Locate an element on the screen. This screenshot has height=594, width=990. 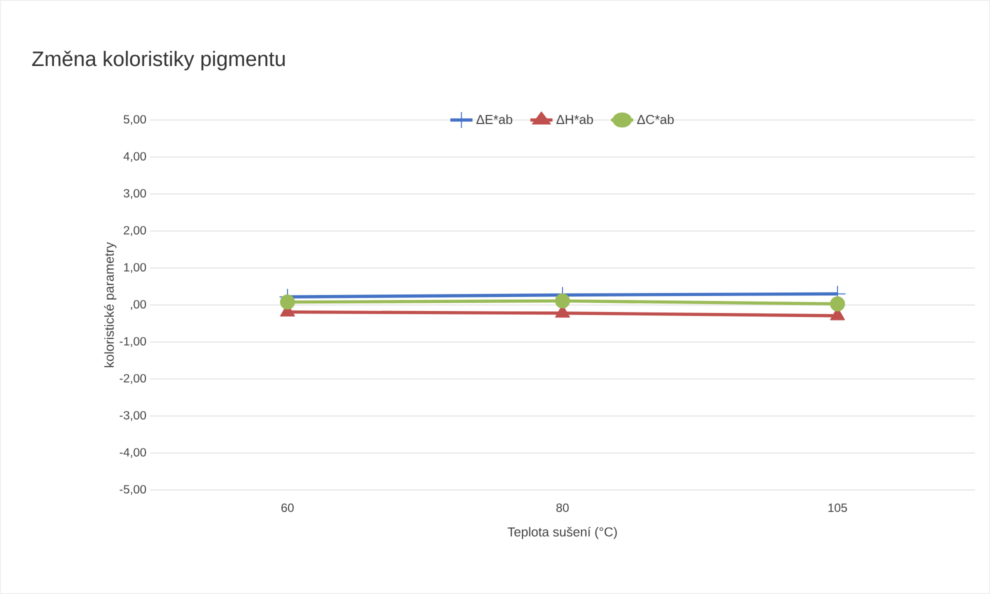
y-tick-label: ,00 is located at coordinates (138, 305).